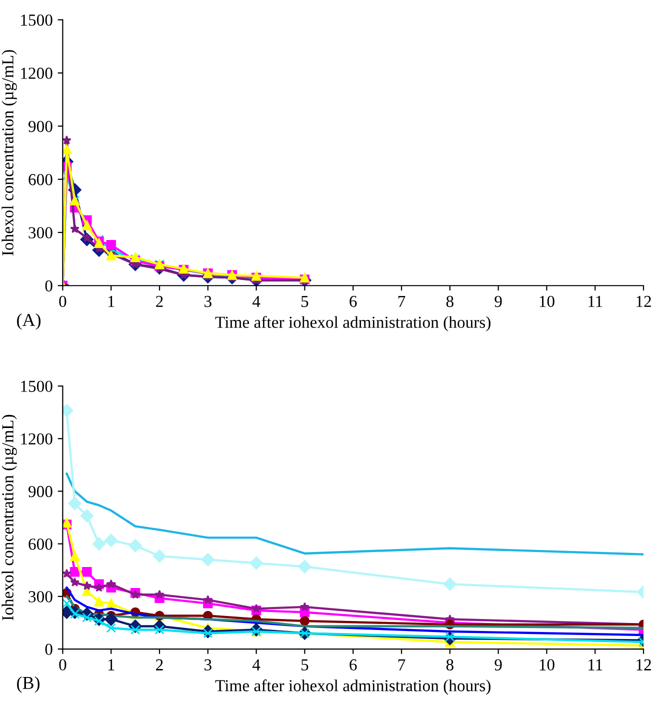 This screenshot has height=707, width=660. I want to click on text: (A), so click(29, 321).